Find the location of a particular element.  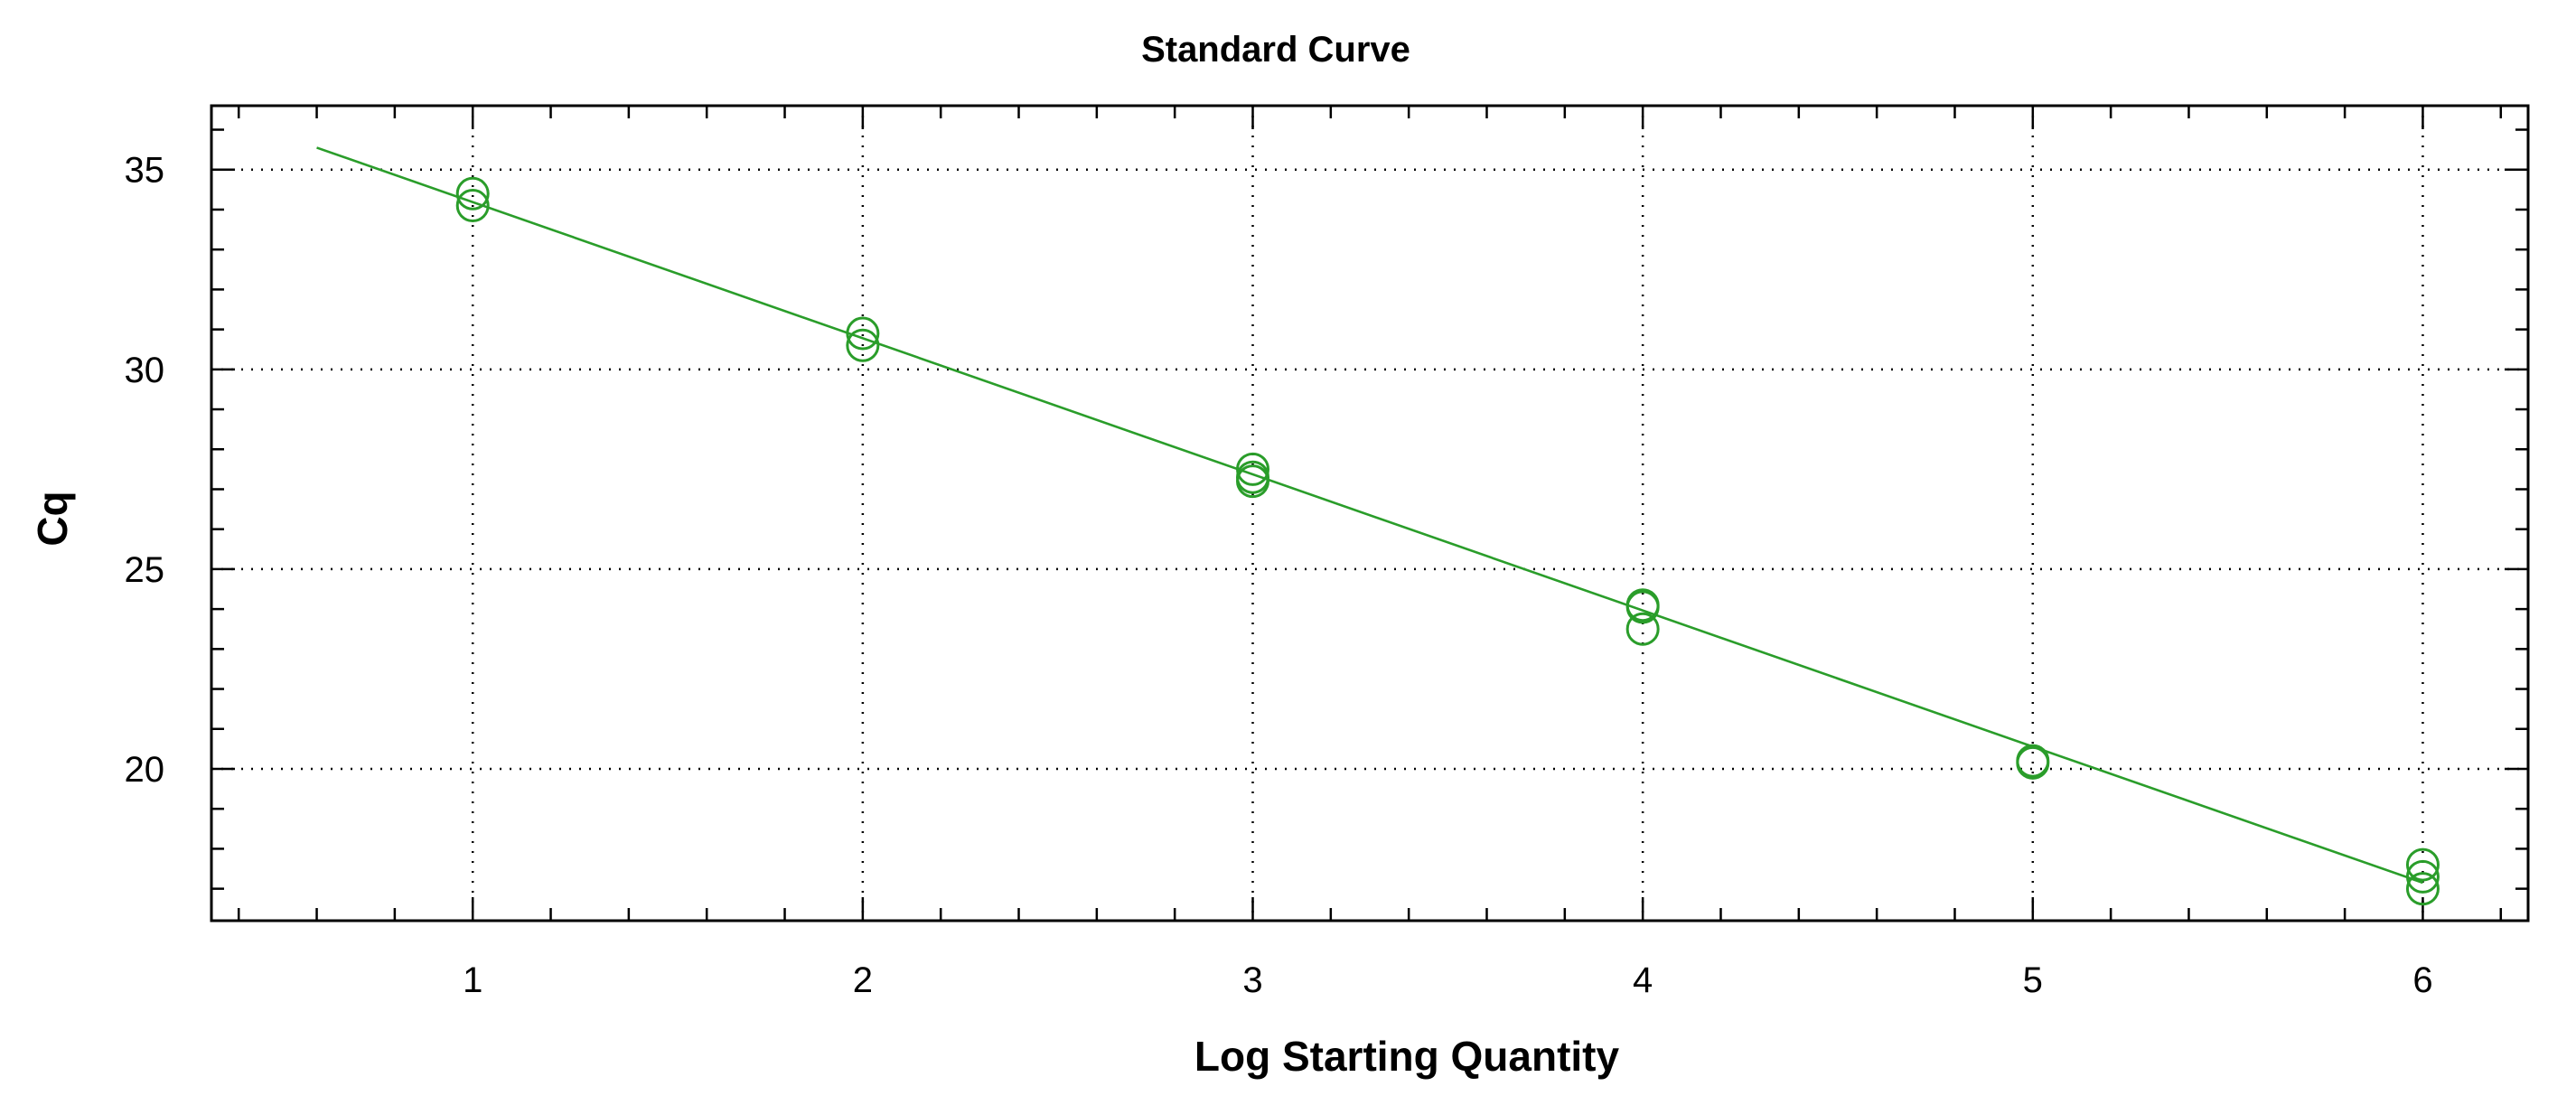

chart-title: Standard Curve is located at coordinates (1275, 50).